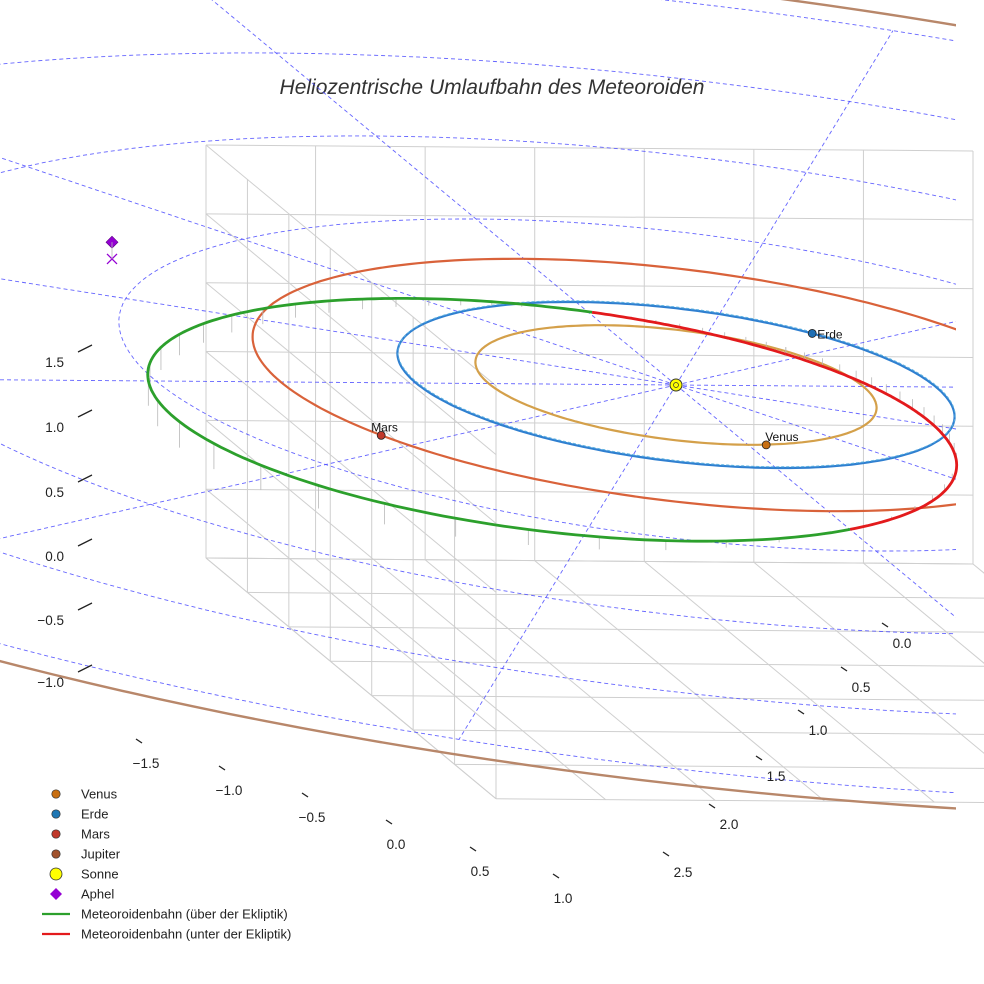  Describe the element at coordinates (384, 427) in the screenshot. I see `planet-label: Mars` at that location.